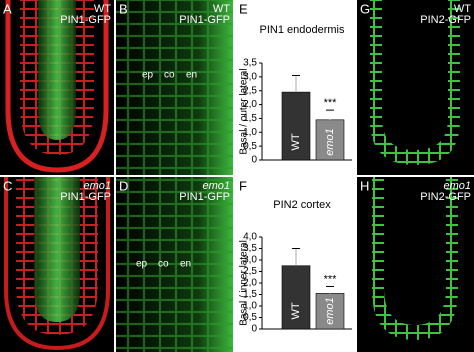  Describe the element at coordinates (244, 111) in the screenshot. I see `y-axis-label: Basal / outer lateral` at that location.